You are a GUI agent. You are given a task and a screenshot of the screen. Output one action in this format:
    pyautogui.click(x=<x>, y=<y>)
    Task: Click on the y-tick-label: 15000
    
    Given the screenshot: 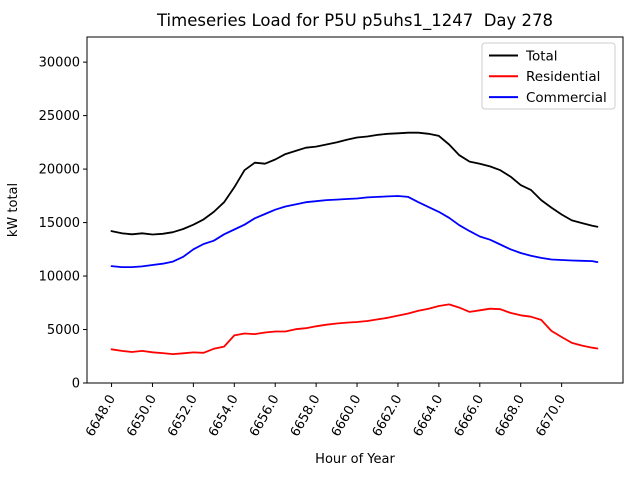 What is the action you would take?
    pyautogui.click(x=59, y=223)
    